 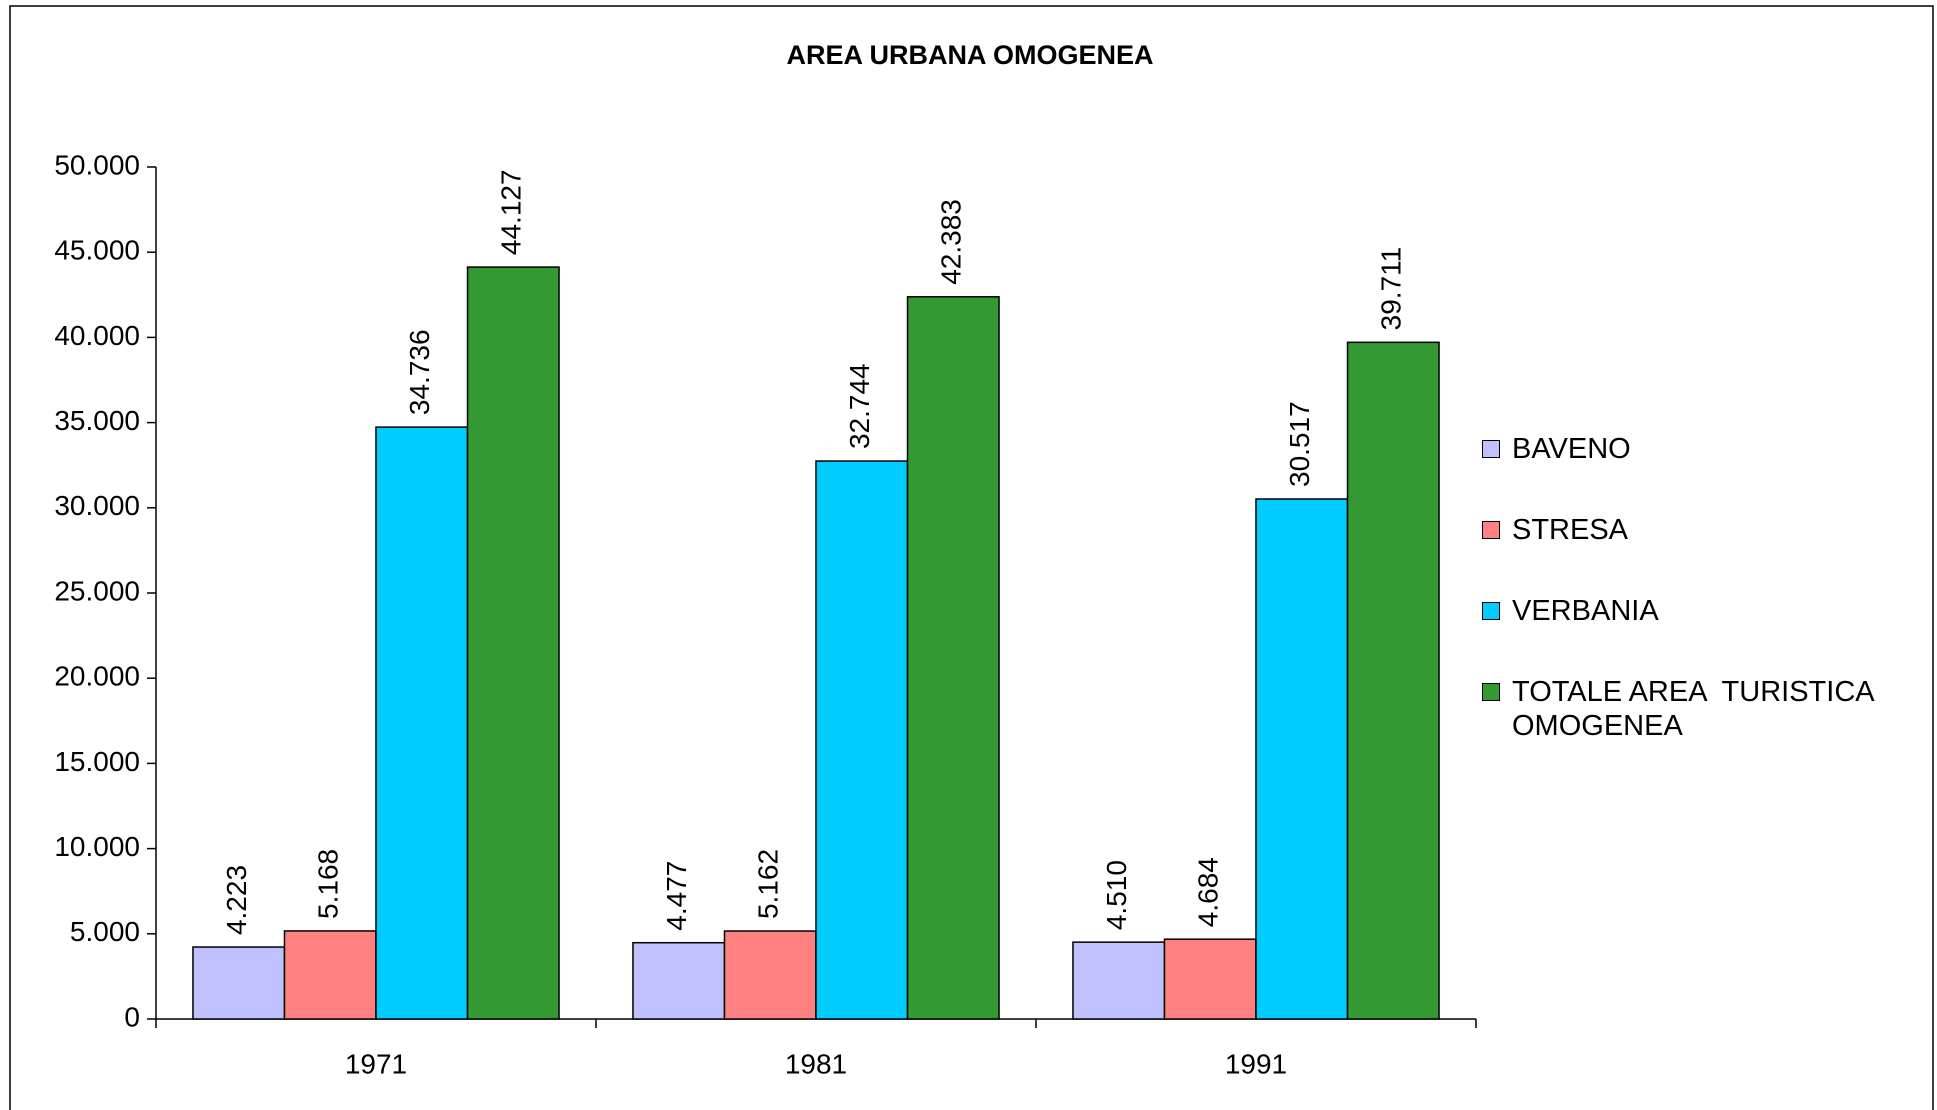 What do you see at coordinates (1116, 895) in the screenshot?
I see `value-label: 4.510` at bounding box center [1116, 895].